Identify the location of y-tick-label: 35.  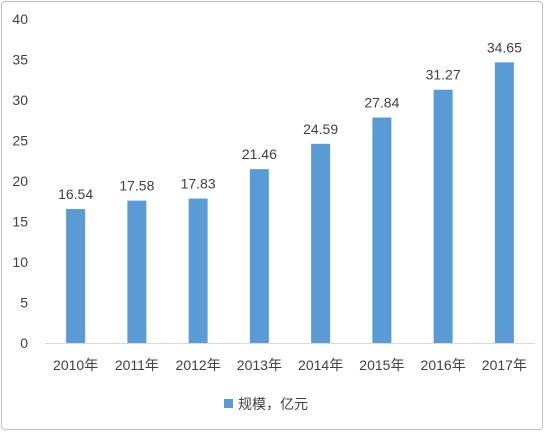
(20, 60).